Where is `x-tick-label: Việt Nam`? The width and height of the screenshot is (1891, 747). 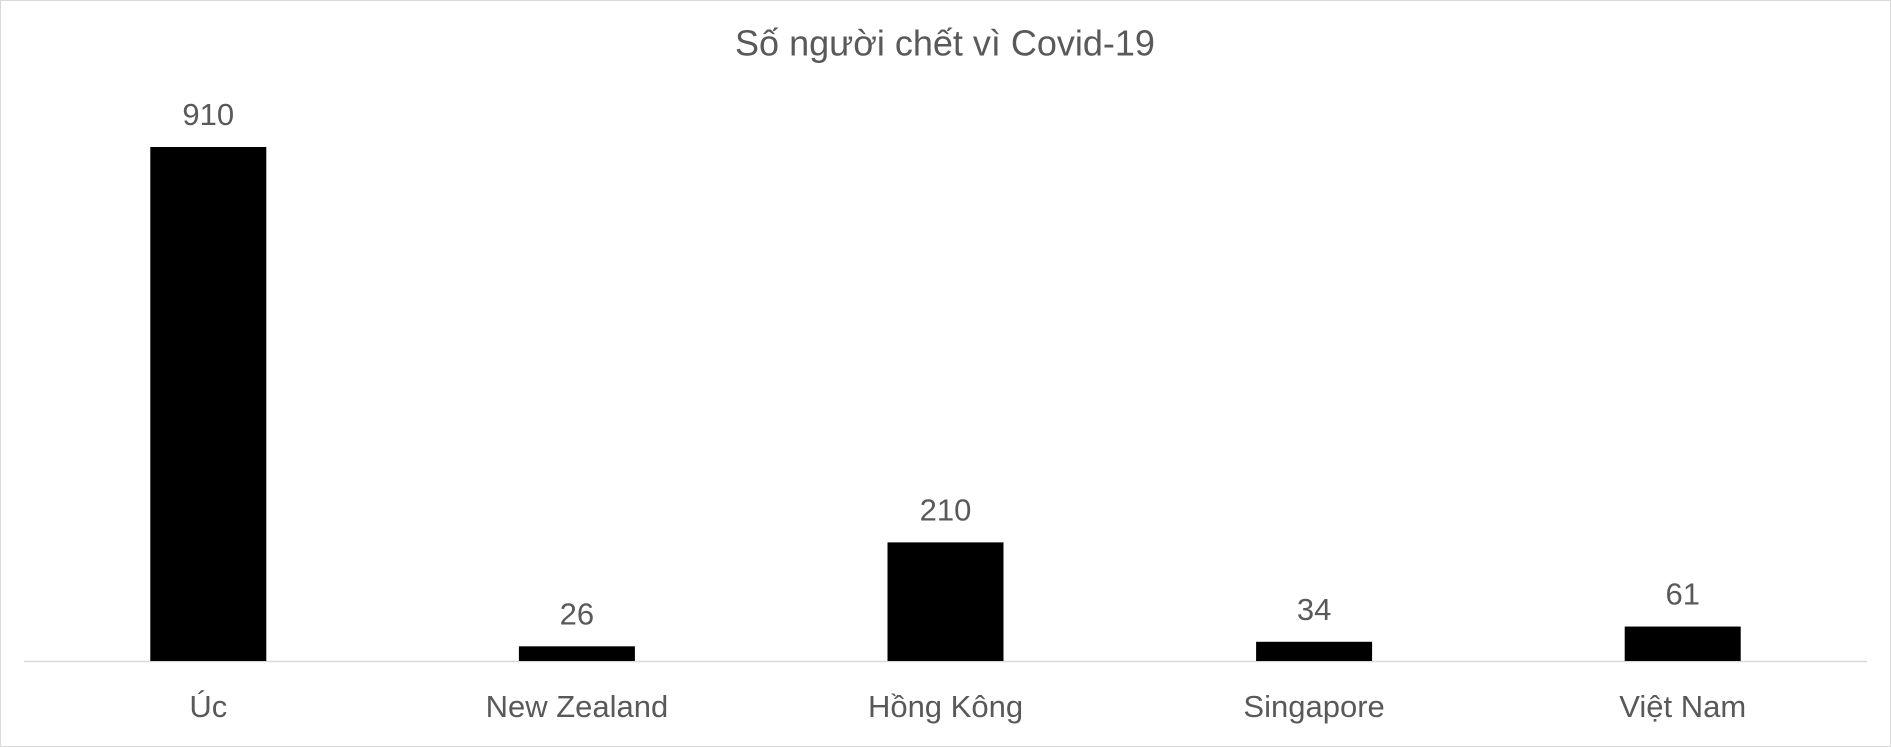 x-tick-label: Việt Nam is located at coordinates (1682, 706).